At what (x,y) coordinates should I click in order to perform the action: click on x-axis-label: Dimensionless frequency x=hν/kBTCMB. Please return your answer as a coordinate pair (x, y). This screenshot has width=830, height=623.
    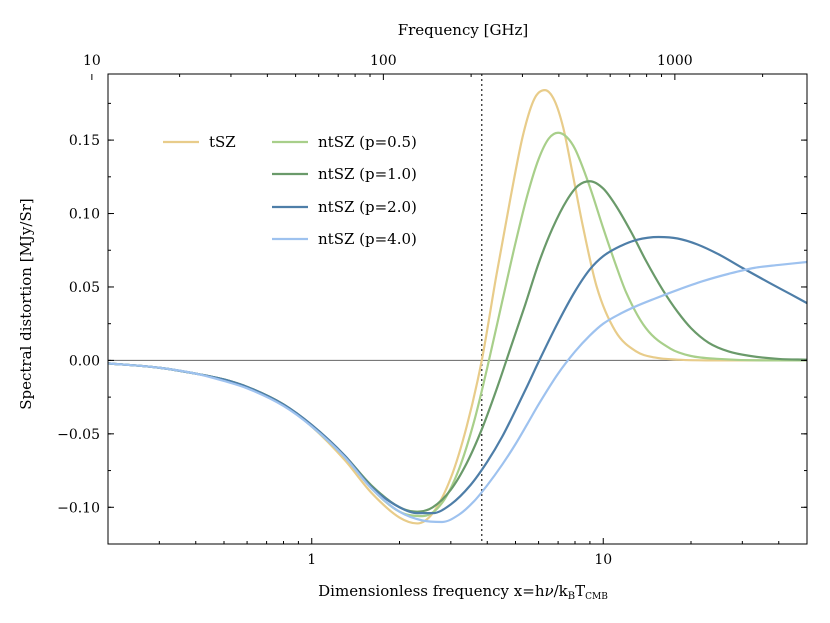
    Looking at the image, I should click on (463, 592).